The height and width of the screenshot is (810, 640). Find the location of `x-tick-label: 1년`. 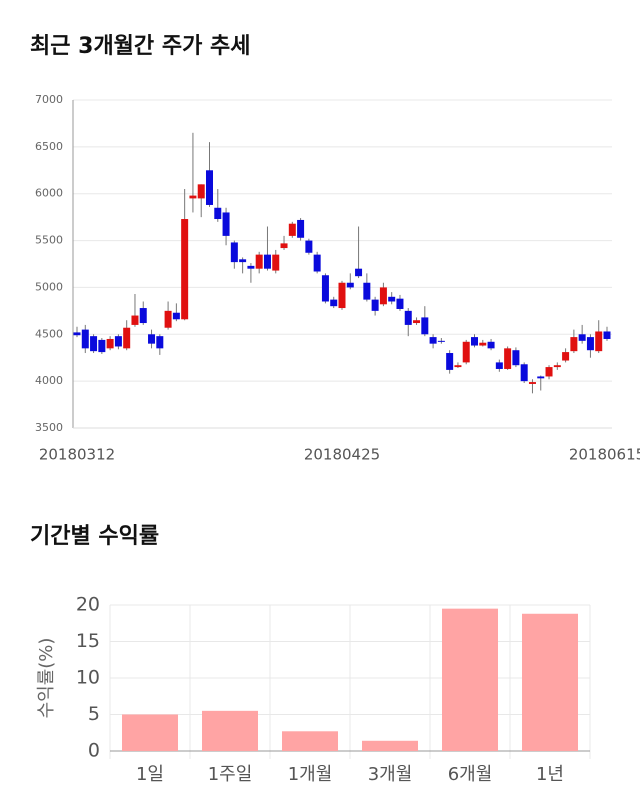

x-tick-label: 1년 is located at coordinates (550, 774).